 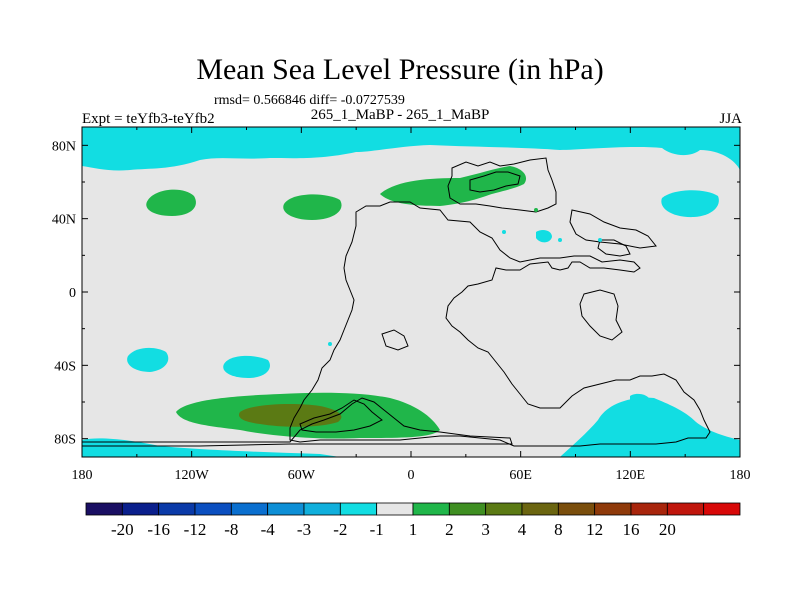 I want to click on lat-tick-label: 40S, so click(x=65, y=366).